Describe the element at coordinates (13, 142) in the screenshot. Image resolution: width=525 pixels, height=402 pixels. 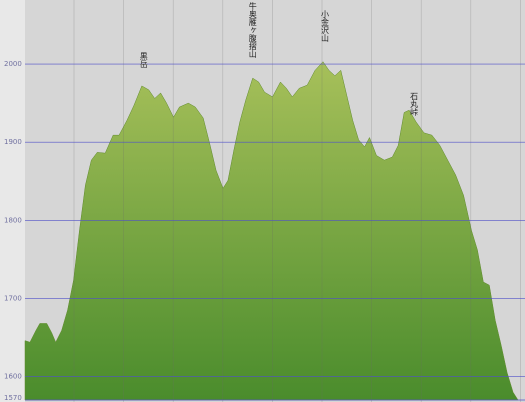
I see `y-tick-label: 1900` at that location.